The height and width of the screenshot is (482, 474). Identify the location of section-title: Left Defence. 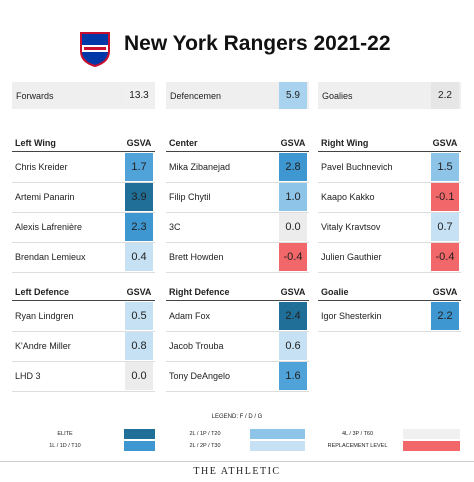
(42, 292).